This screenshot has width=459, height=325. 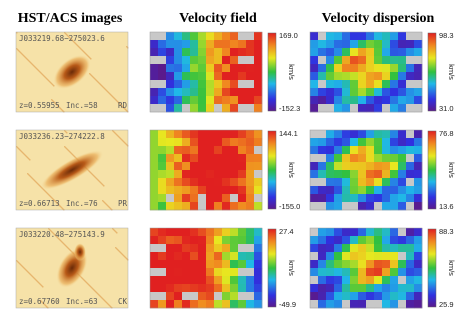 What do you see at coordinates (218, 18) in the screenshot?
I see `column-header: Velocity field` at bounding box center [218, 18].